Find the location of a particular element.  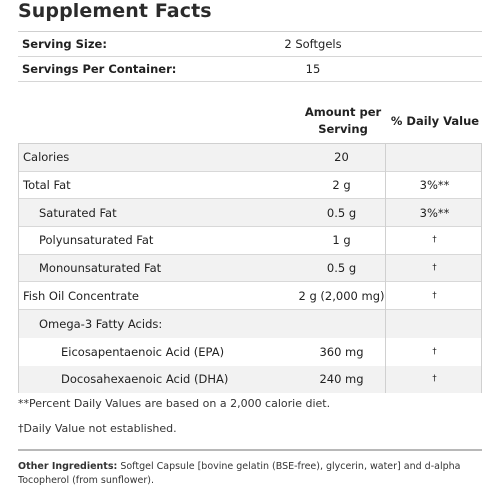

nutrient-name: Fish Oil Concentrate is located at coordinates (81, 295).